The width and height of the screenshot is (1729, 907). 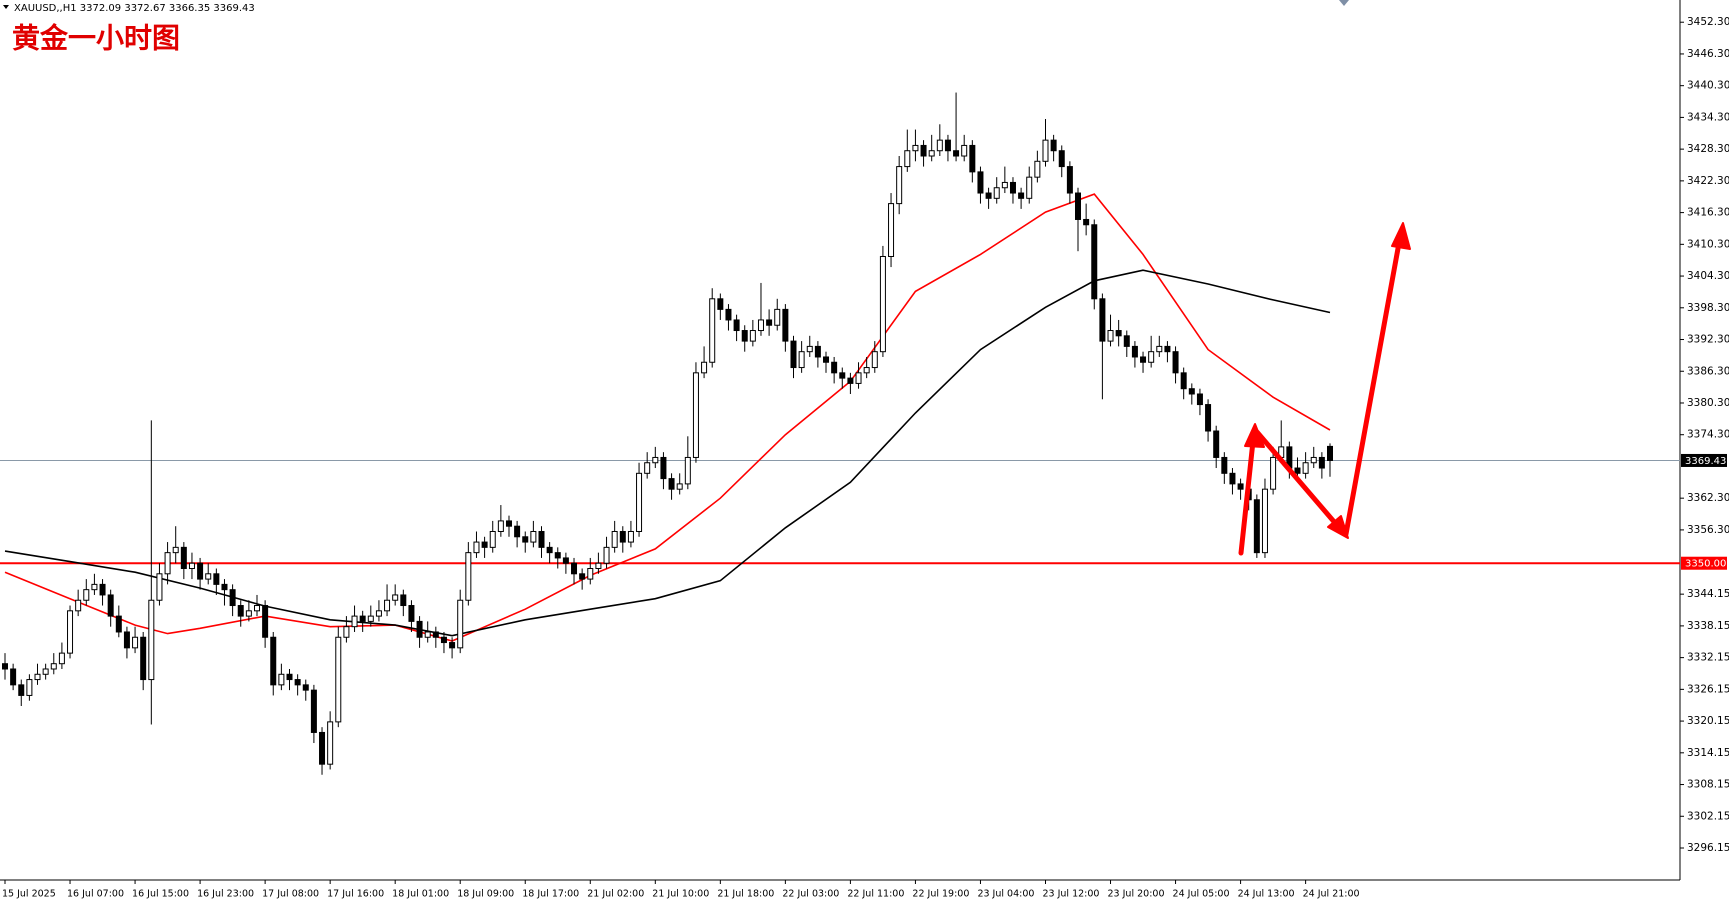 What do you see at coordinates (1201, 894) in the screenshot?
I see `x-tick-label: 24 Jul 05:00` at bounding box center [1201, 894].